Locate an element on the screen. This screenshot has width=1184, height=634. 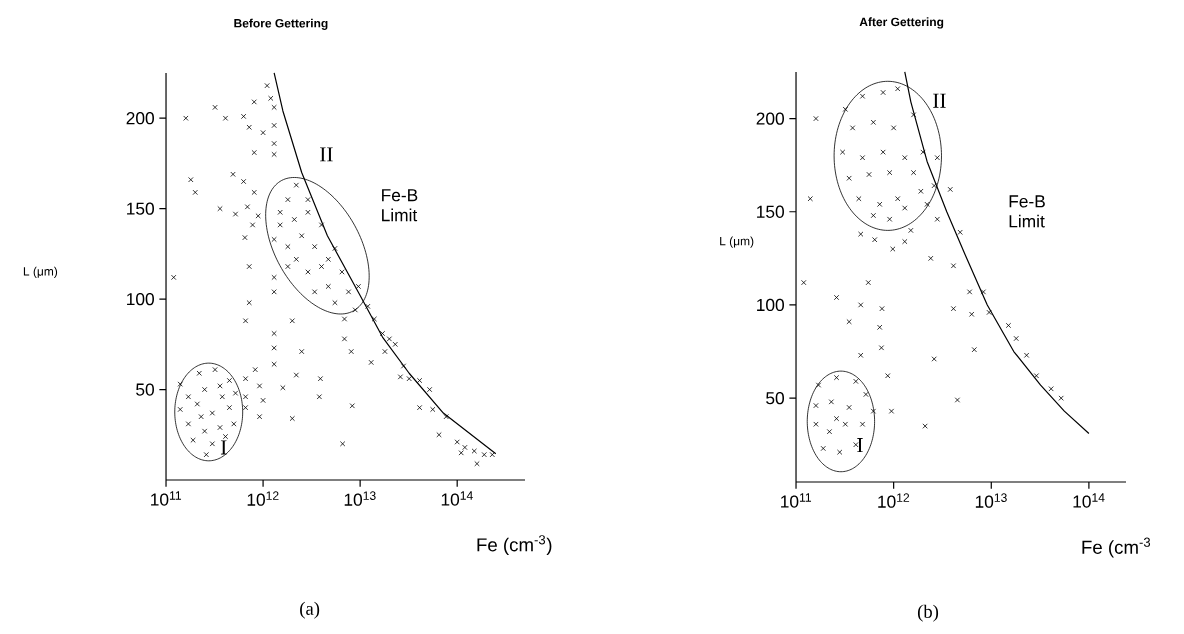
chart-title: Before Gettering is located at coordinates (281, 24).